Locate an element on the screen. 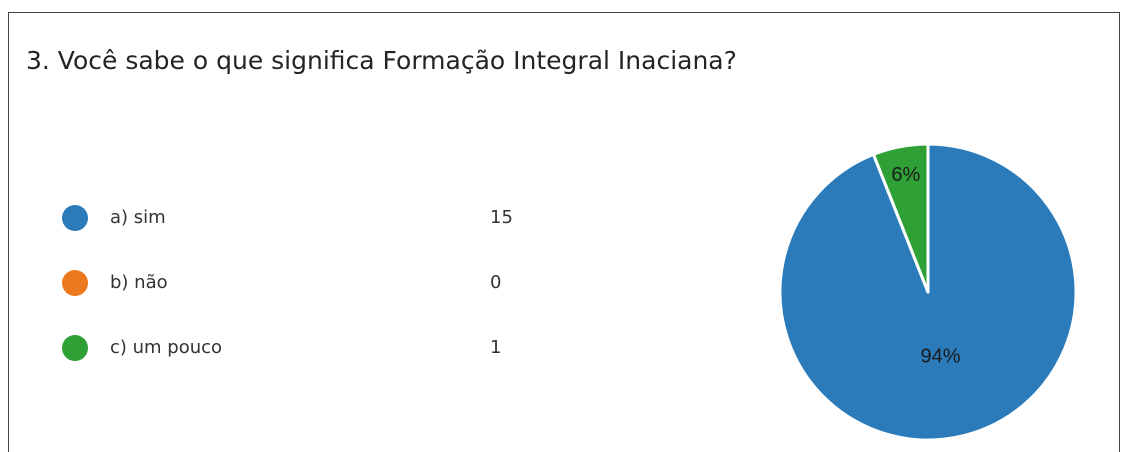 The width and height of the screenshot is (1129, 452). legend-label: a) sim is located at coordinates (138, 217).